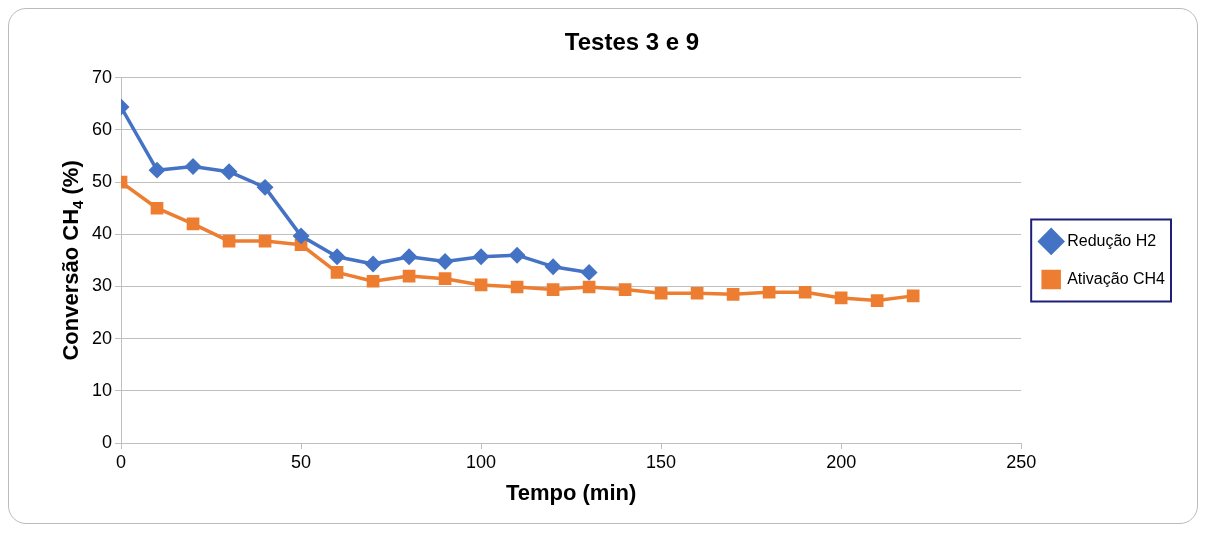 The height and width of the screenshot is (534, 1208). What do you see at coordinates (102, 181) in the screenshot?
I see `y-tick-label: 50` at bounding box center [102, 181].